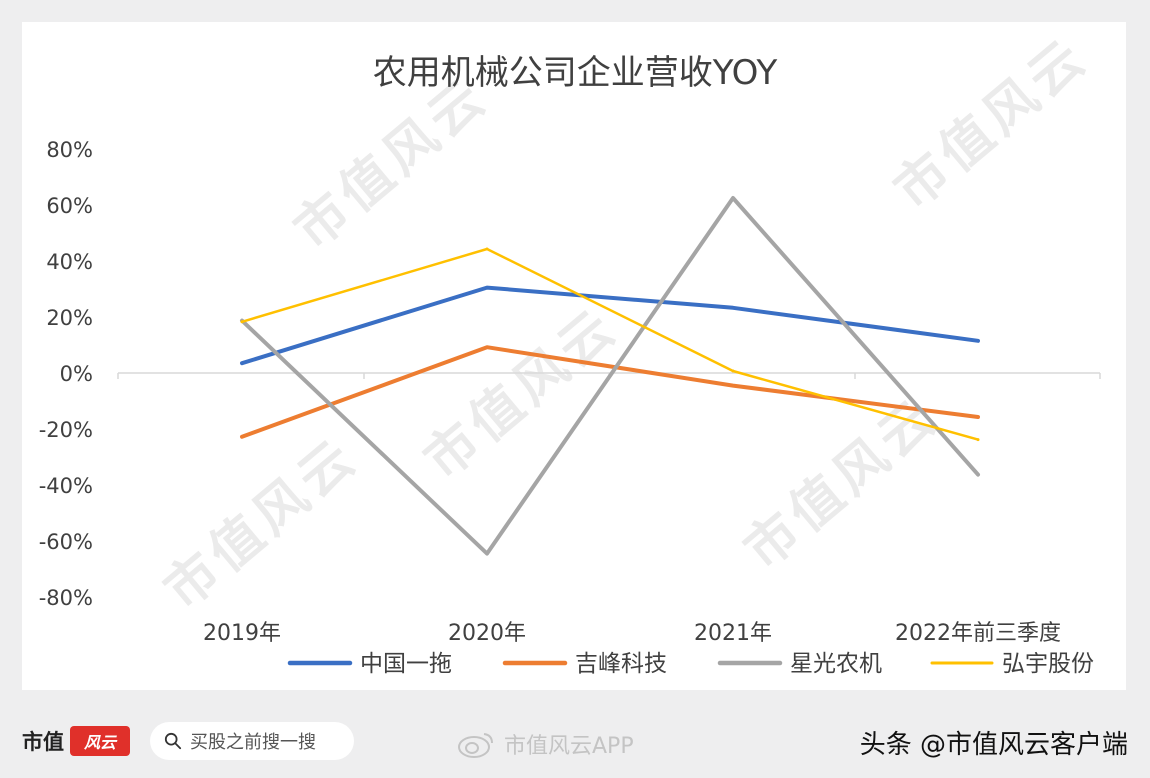 The width and height of the screenshot is (1150, 778). I want to click on search-icon, so click(173, 741).